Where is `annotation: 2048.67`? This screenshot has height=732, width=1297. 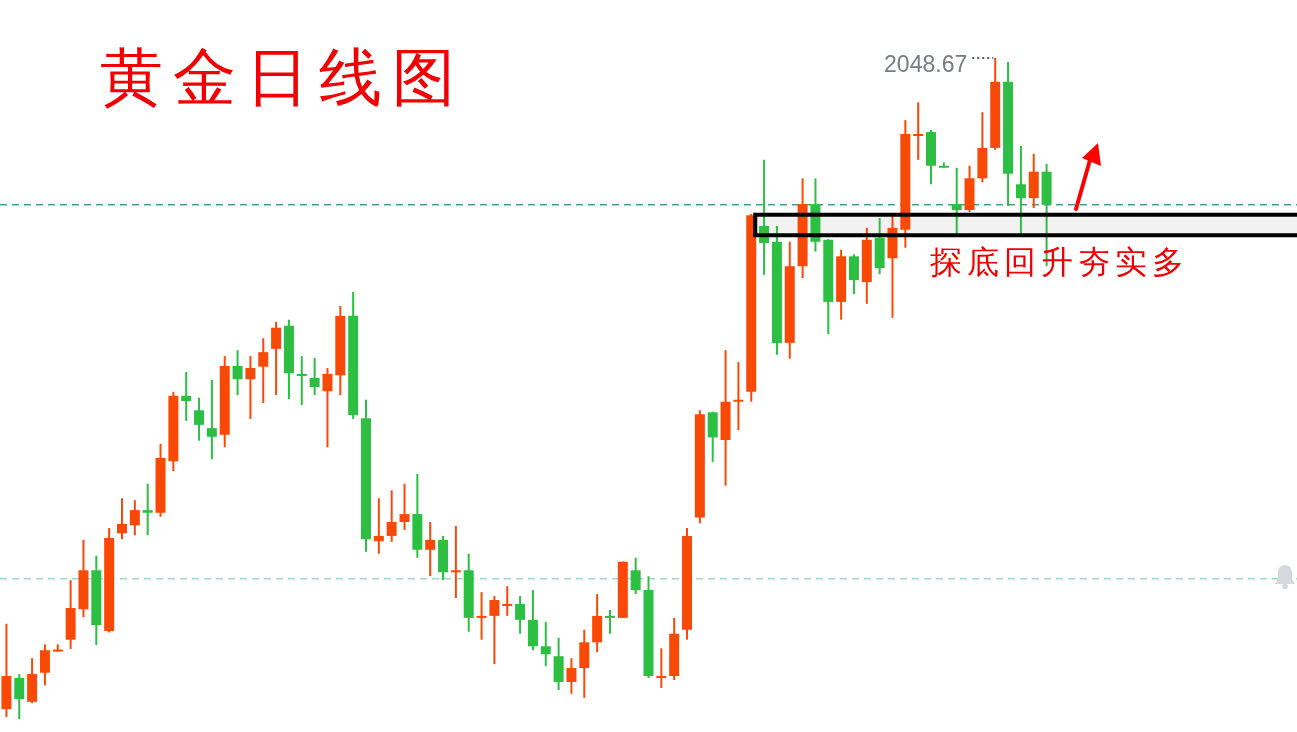
annotation: 2048.67 is located at coordinates (926, 64).